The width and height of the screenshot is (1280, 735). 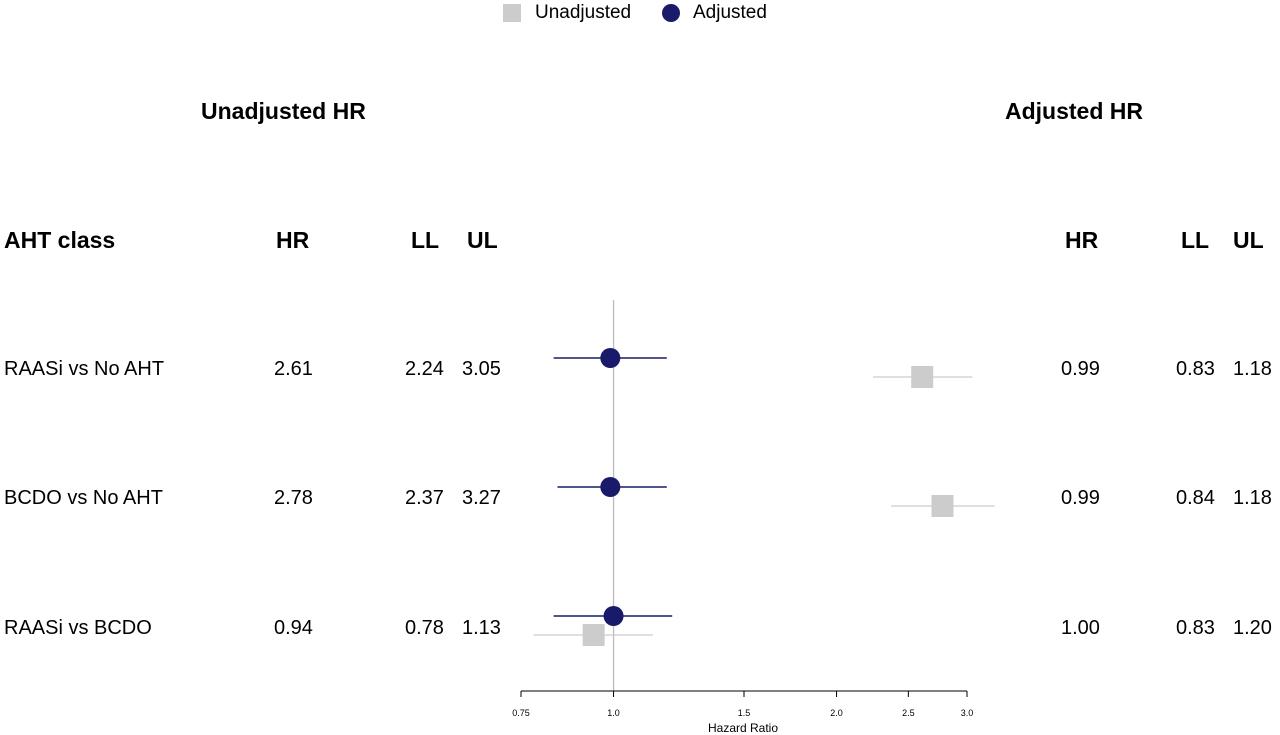 I want to click on header-adjusted-hr: HR, so click(x=1082, y=240).